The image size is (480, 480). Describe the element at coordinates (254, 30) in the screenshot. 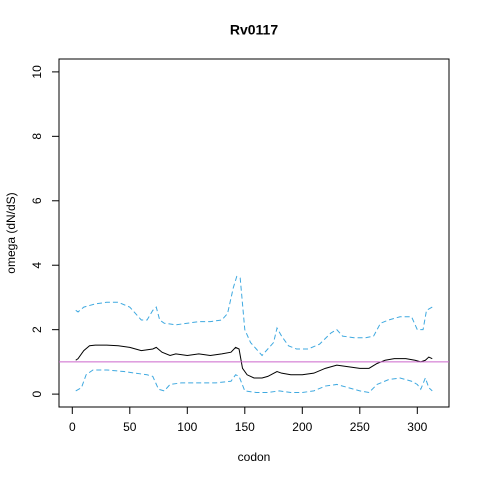

I see `chart-title: Rv0117` at that location.